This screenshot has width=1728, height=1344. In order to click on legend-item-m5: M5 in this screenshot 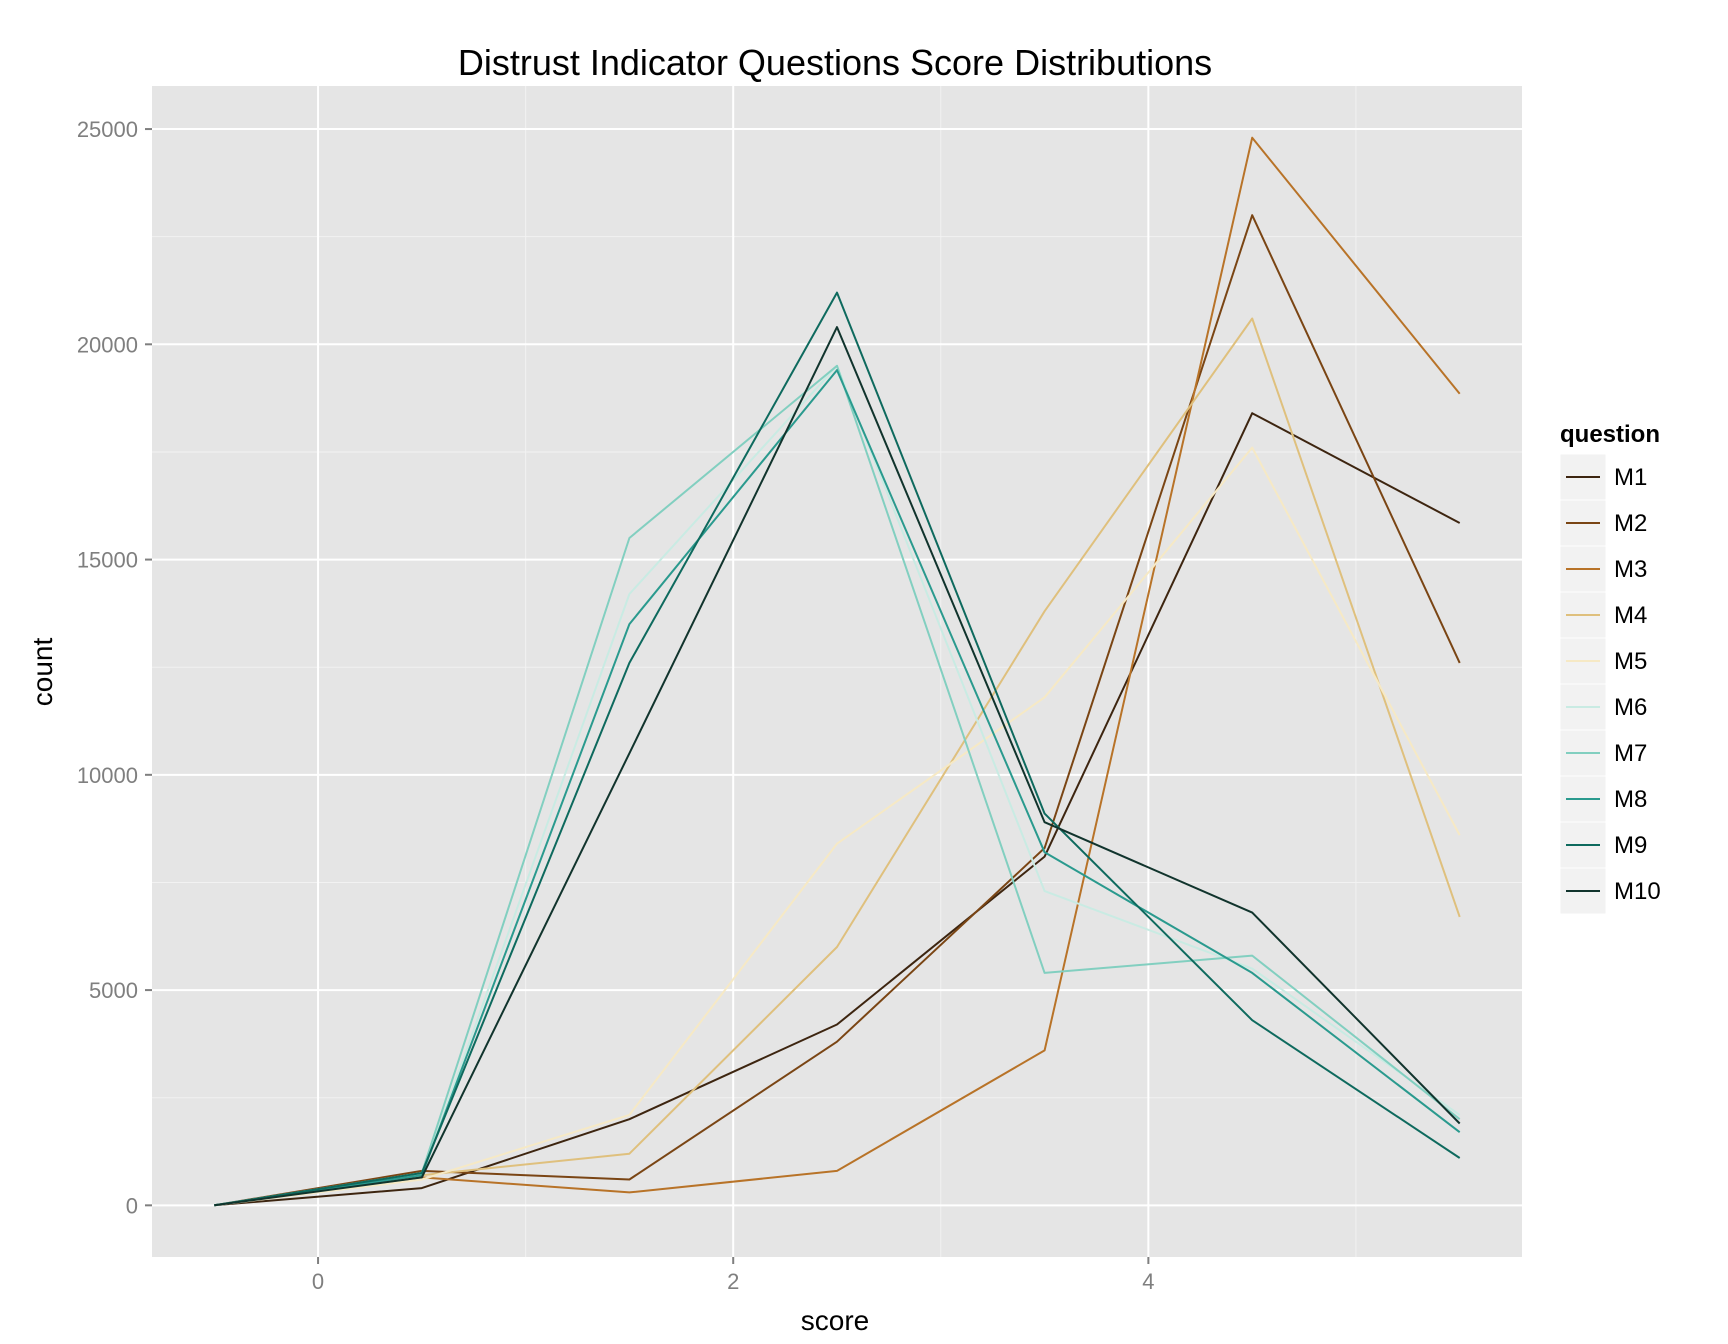, I will do `click(1603, 661)`.